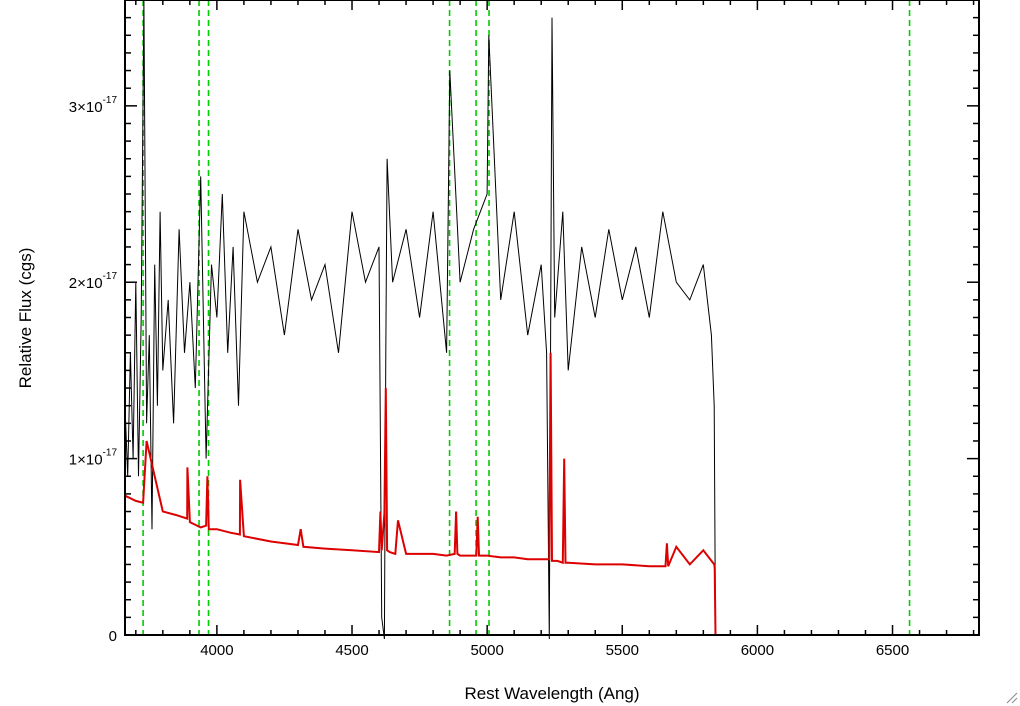 The width and height of the screenshot is (1020, 706). What do you see at coordinates (622, 650) in the screenshot?
I see `x-tick-label: 5500` at bounding box center [622, 650].